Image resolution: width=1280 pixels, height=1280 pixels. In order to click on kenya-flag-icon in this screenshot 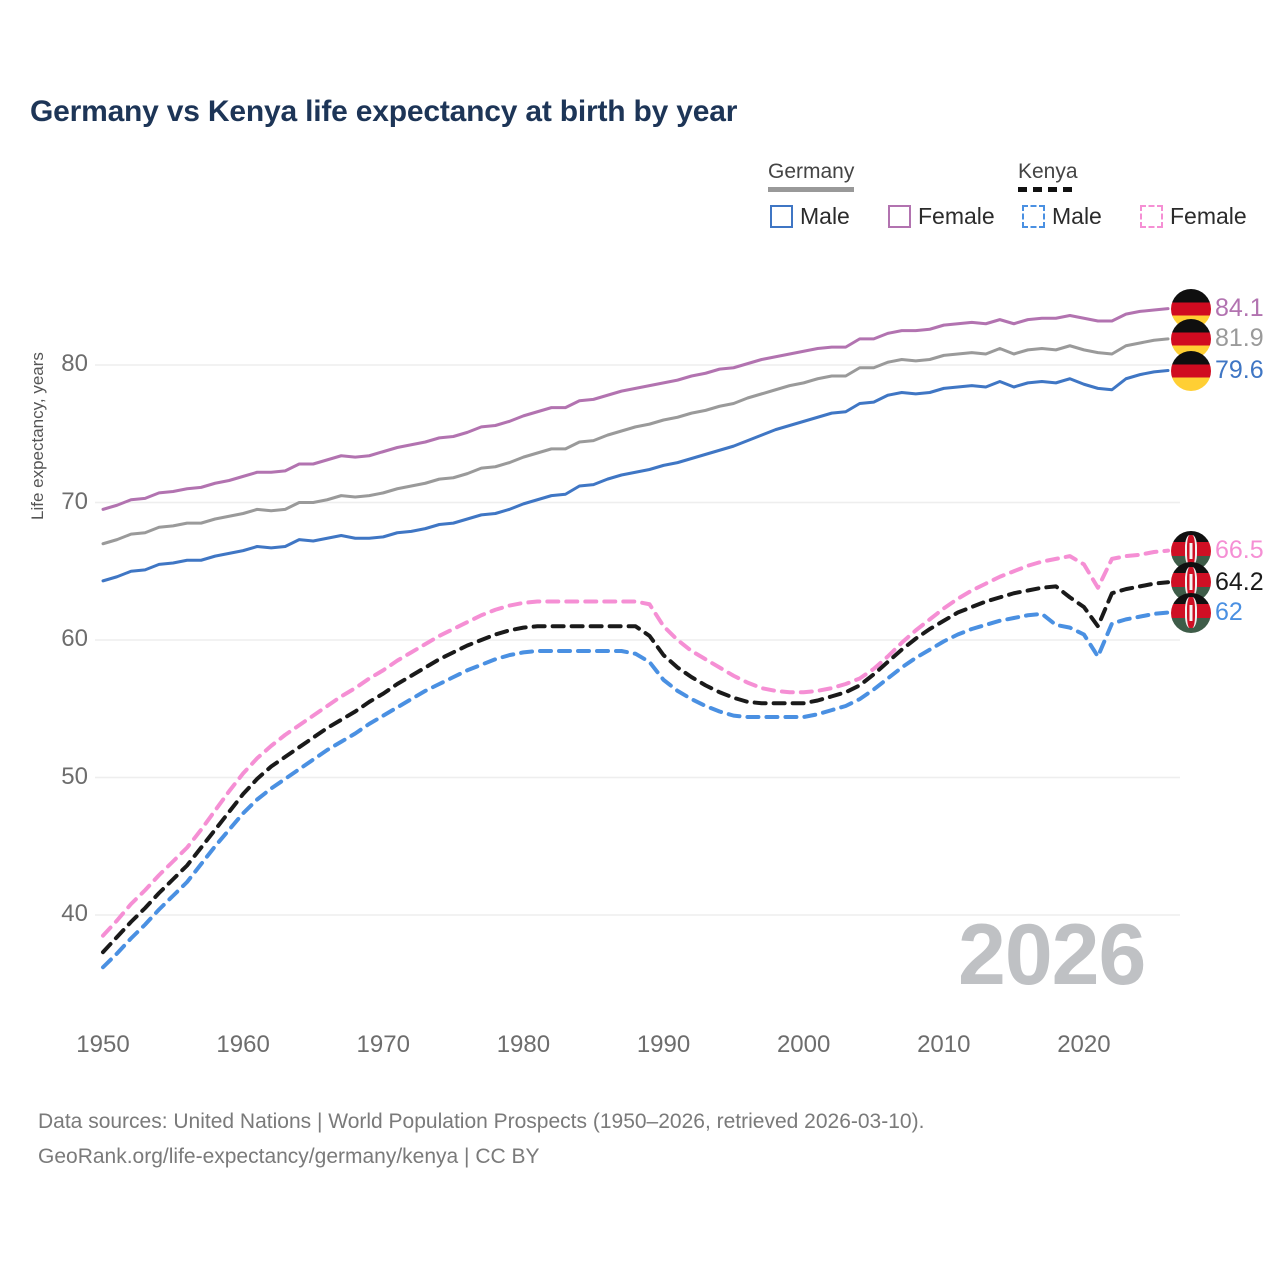, I will do `click(1191, 612)`.